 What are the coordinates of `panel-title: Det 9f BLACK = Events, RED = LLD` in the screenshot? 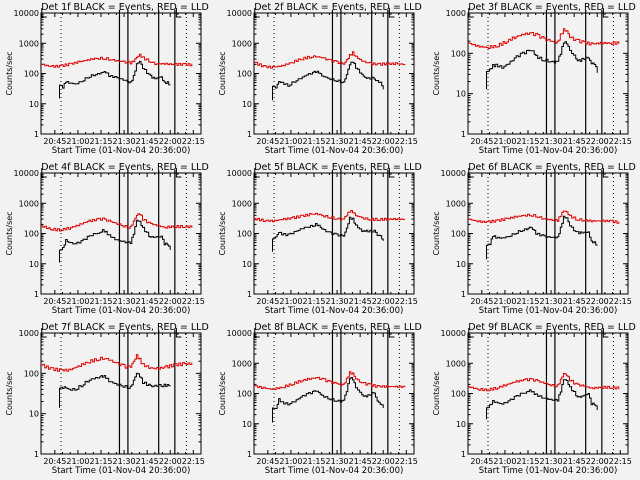 It's located at (552, 327).